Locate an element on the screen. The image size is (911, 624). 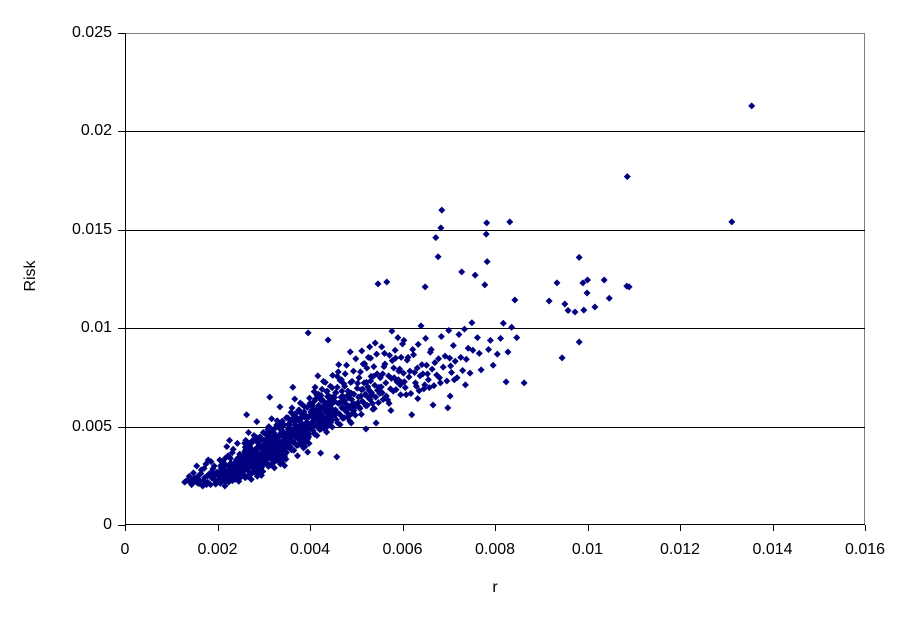
x-tick-label: 0.012 is located at coordinates (680, 549).